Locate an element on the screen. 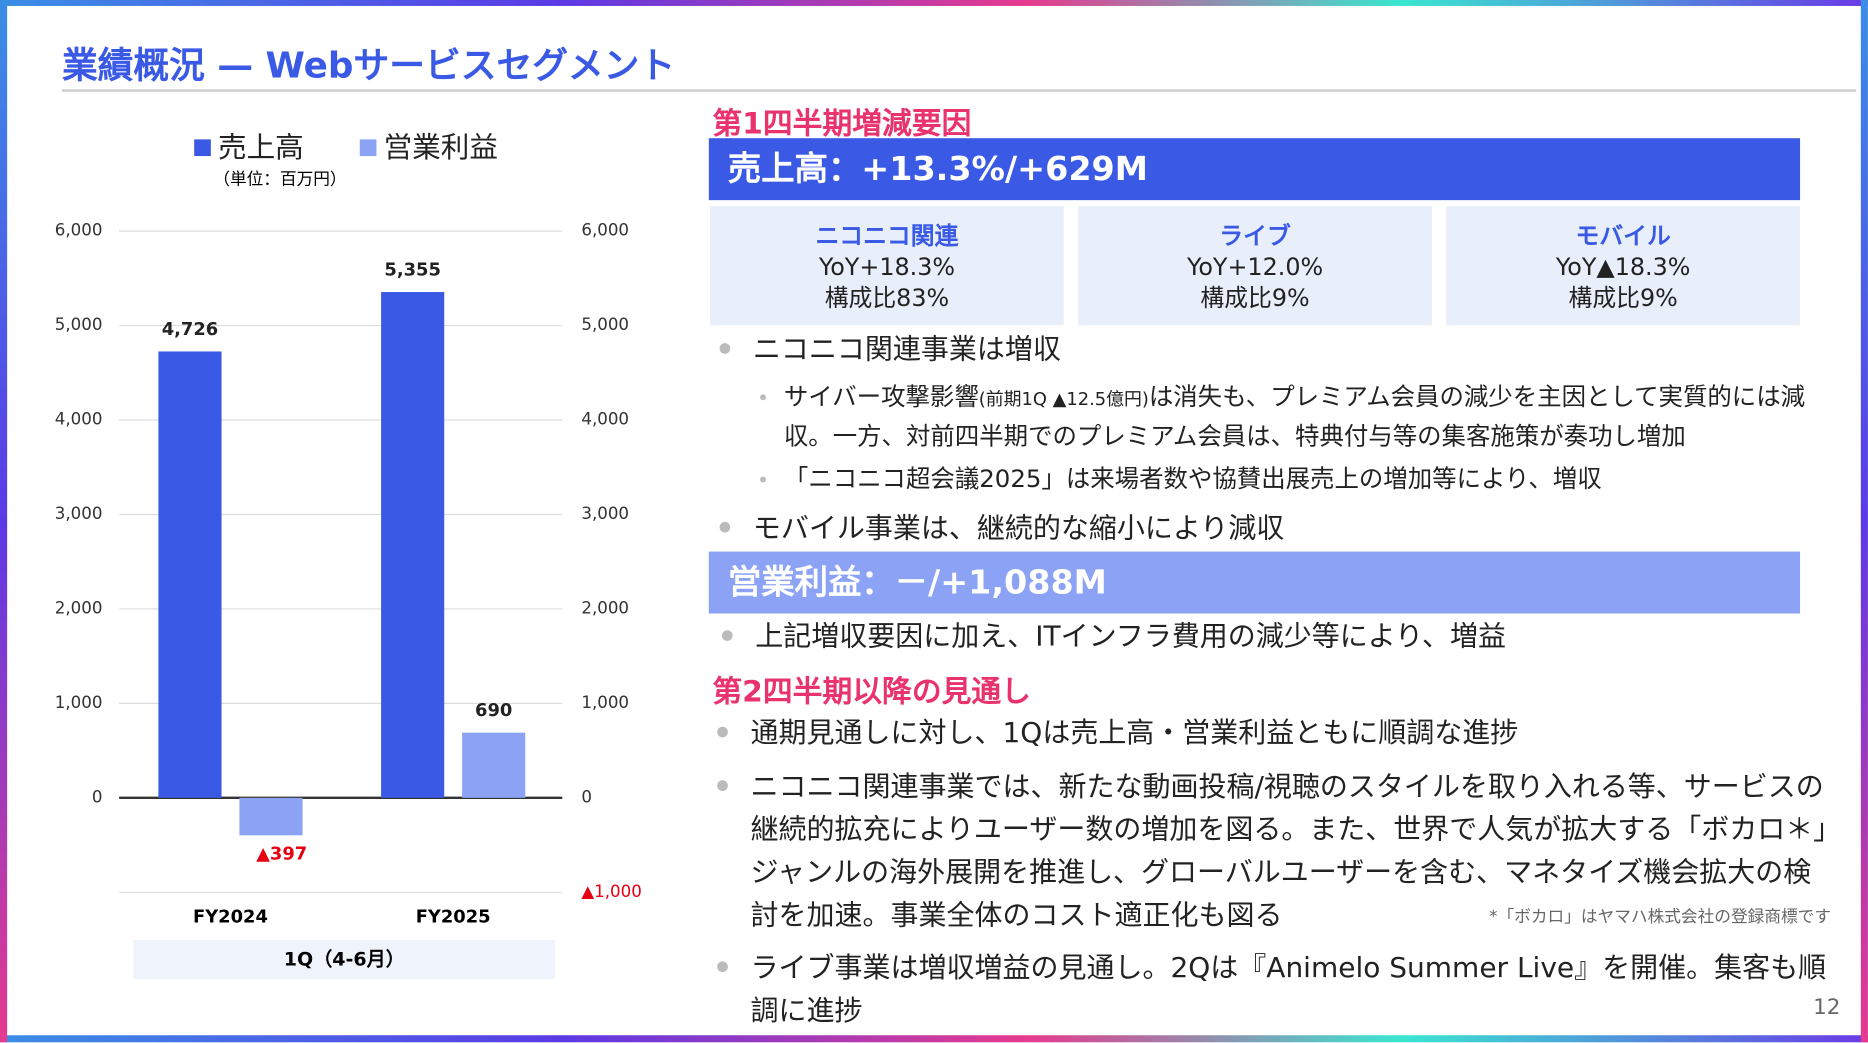  group-label-box is located at coordinates (344, 959).